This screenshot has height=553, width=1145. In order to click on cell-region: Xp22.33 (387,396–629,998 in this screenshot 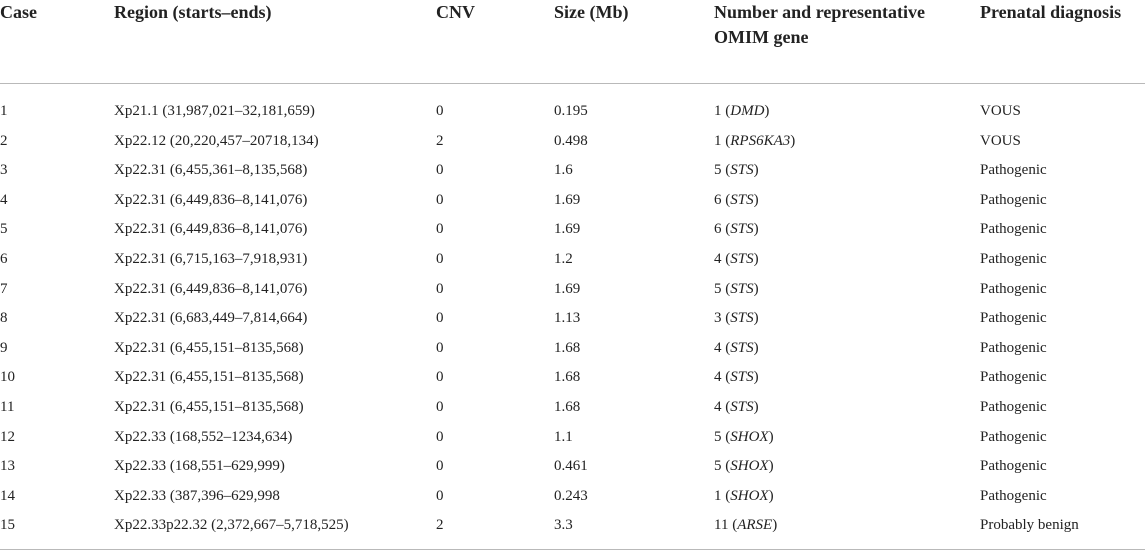, I will do `click(197, 495)`.